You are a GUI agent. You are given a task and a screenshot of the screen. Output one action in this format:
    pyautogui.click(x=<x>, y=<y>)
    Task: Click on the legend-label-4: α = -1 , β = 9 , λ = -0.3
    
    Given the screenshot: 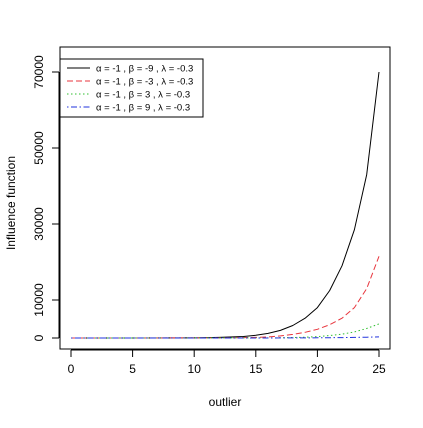 What is the action you would take?
    pyautogui.click(x=143, y=108)
    